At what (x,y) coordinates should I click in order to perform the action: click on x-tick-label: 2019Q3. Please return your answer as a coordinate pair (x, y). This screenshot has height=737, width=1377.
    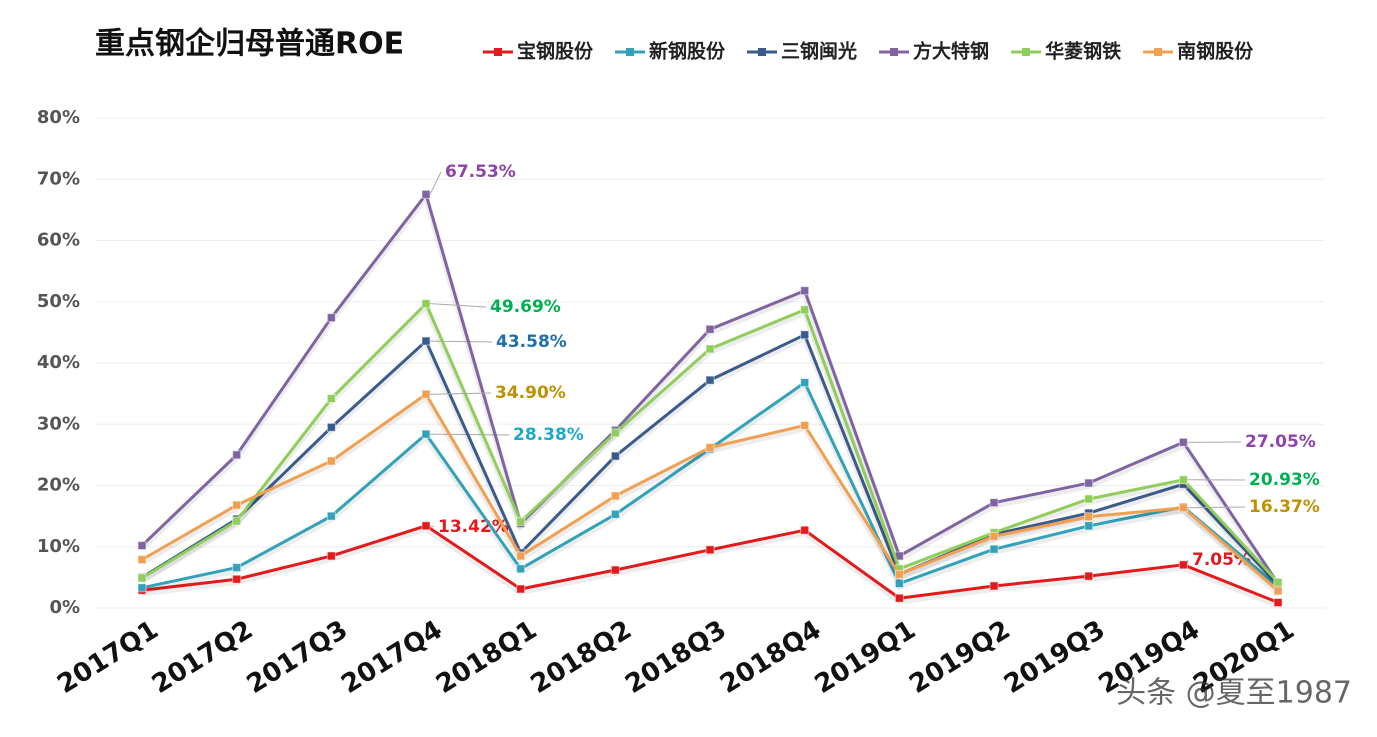
    Looking at the image, I should click on (1054, 657).